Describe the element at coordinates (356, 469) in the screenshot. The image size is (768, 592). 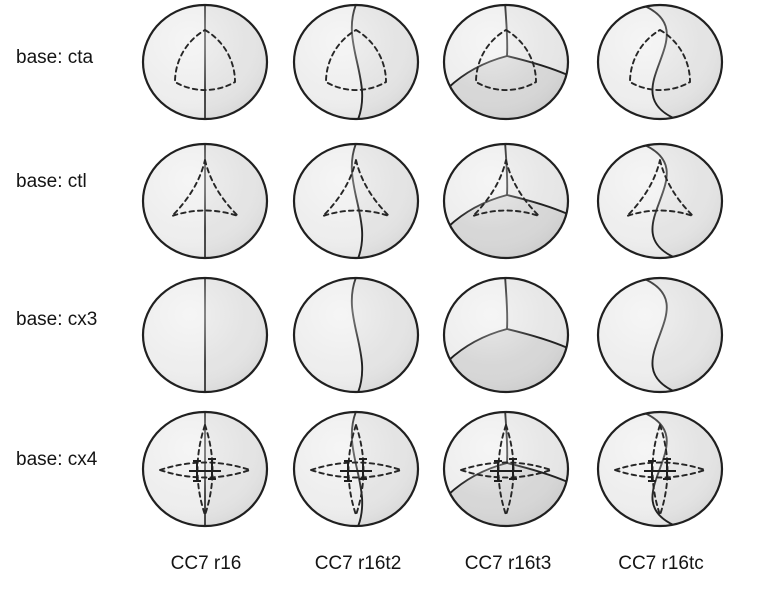
I see `cell-cx4-r16t2` at that location.